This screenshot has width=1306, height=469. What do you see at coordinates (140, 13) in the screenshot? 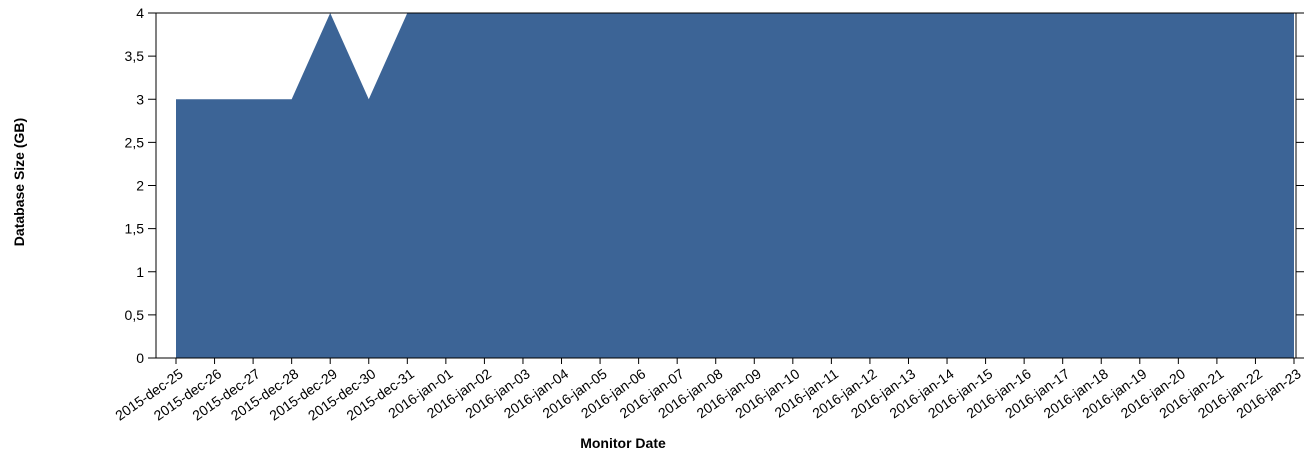
I see `y-tick-label: 4` at bounding box center [140, 13].